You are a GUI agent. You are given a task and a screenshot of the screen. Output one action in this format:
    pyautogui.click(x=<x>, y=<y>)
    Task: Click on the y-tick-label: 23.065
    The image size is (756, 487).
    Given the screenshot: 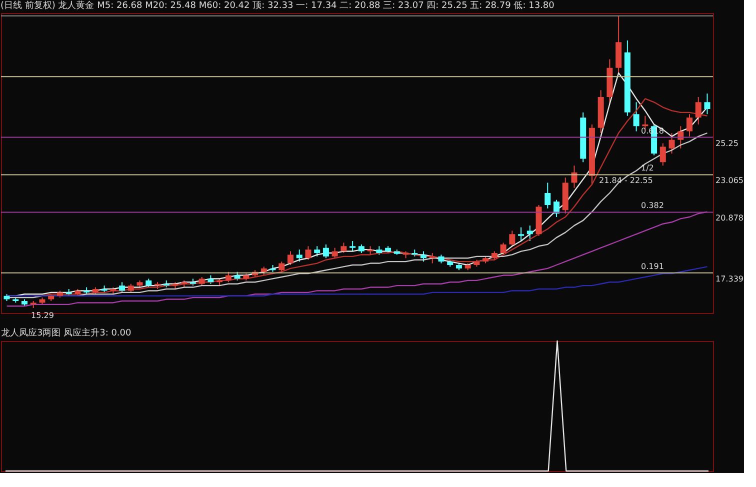 What is the action you would take?
    pyautogui.click(x=730, y=181)
    